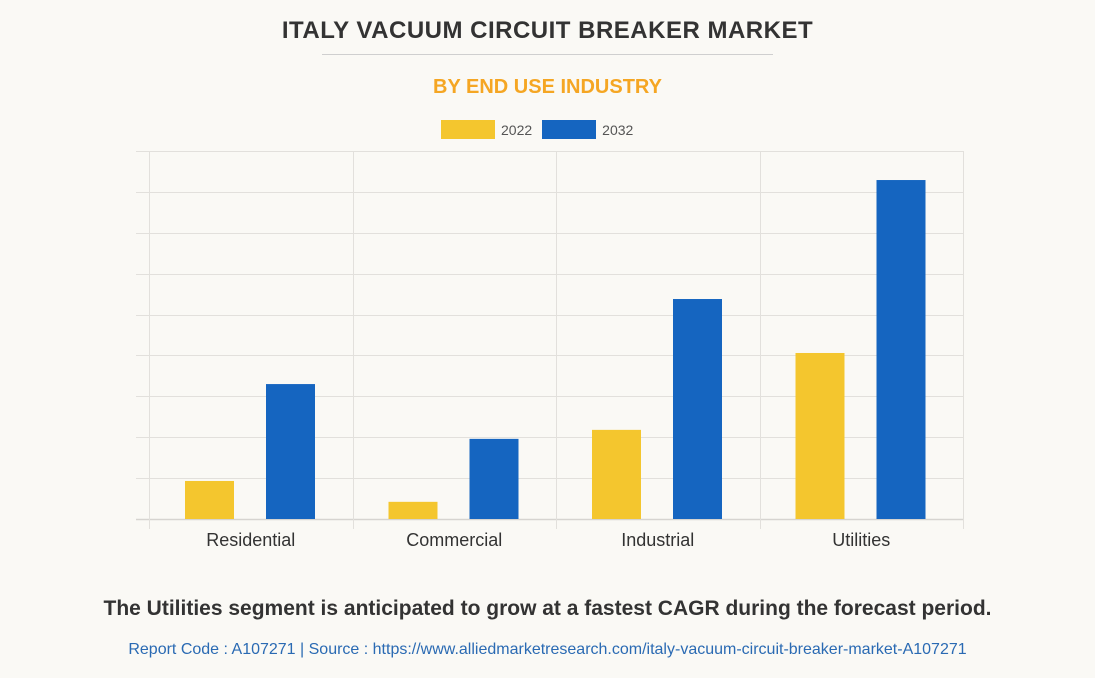 This screenshot has width=1095, height=678. Describe the element at coordinates (413, 510) in the screenshot. I see `bar-commercial-2022` at that location.